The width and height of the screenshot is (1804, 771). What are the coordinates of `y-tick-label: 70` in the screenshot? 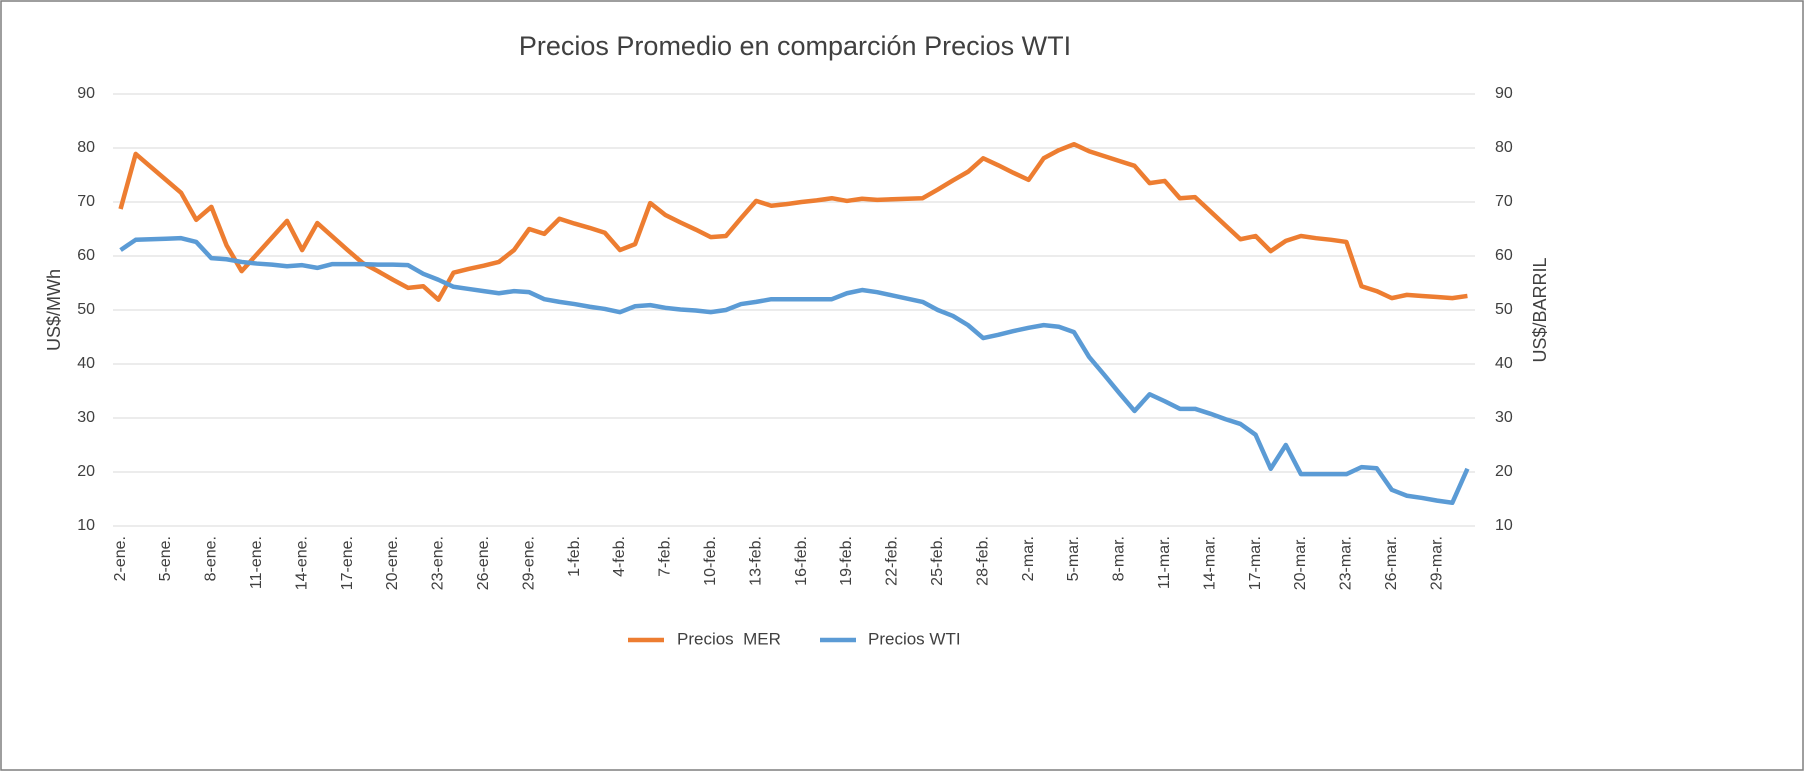 It's located at (86, 201).